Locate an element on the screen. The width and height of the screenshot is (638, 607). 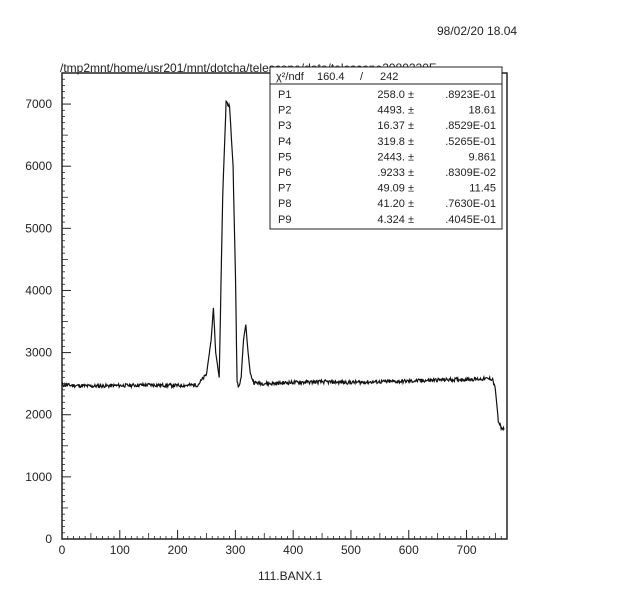
y-tick-label: 7000 is located at coordinates (38, 104).